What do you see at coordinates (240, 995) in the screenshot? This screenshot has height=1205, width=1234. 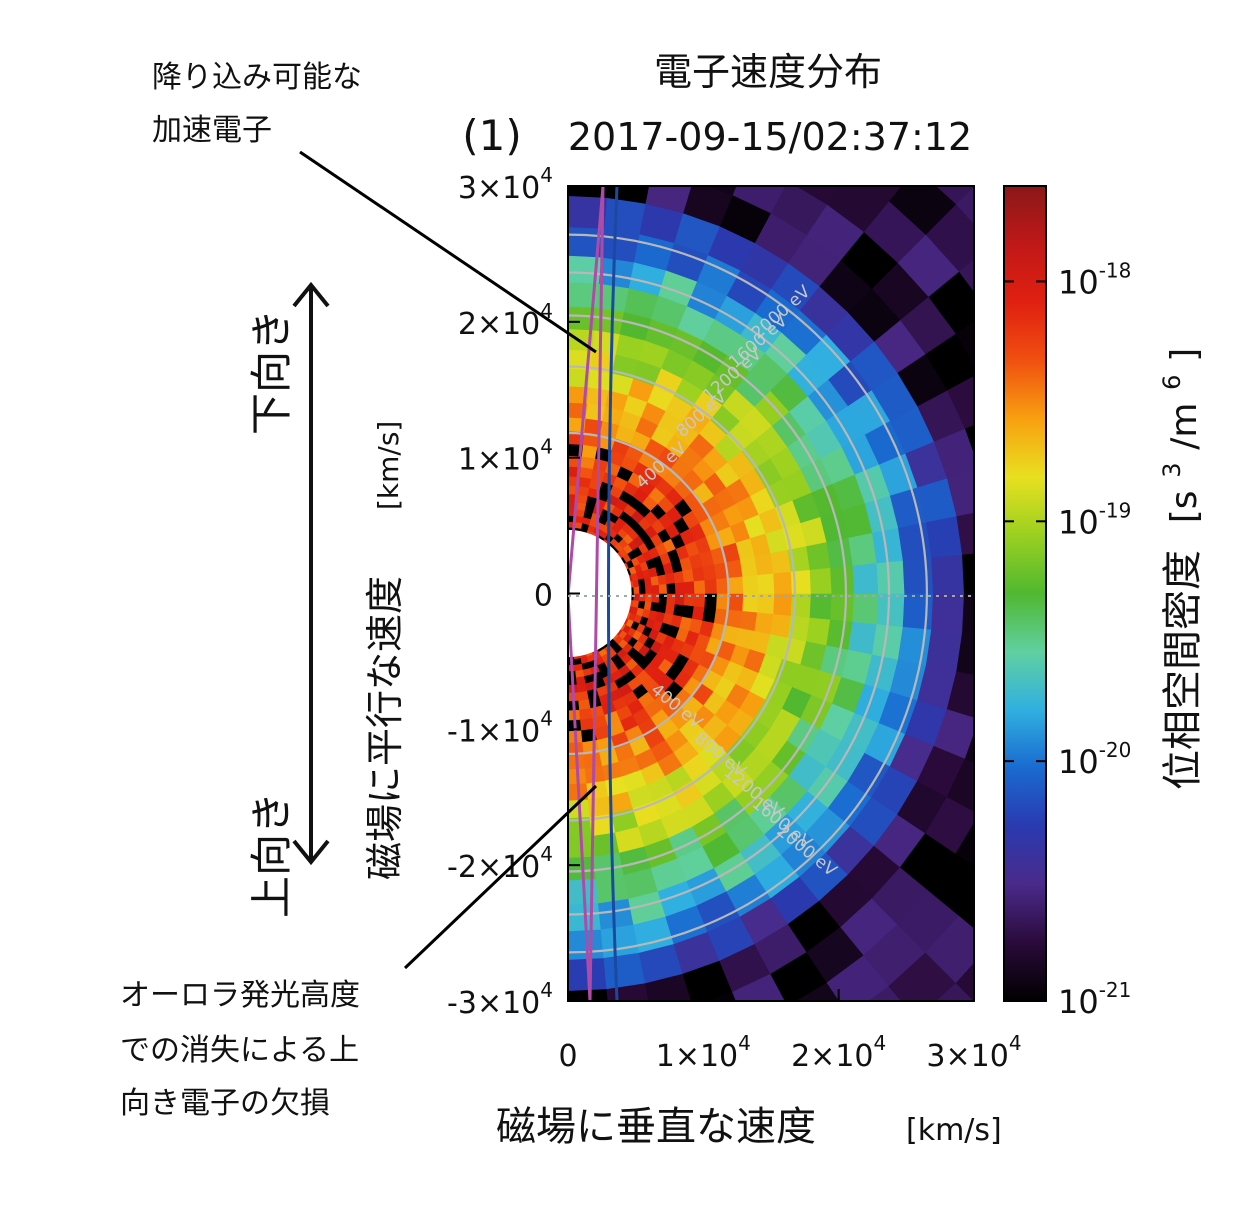 I see `annotation-bottom-line1: オーロラ発光高度` at bounding box center [240, 995].